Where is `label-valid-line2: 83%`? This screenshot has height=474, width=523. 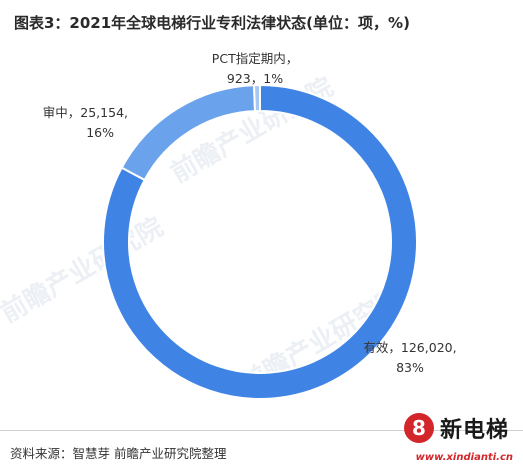 label-valid-line2: 83% is located at coordinates (410, 367).